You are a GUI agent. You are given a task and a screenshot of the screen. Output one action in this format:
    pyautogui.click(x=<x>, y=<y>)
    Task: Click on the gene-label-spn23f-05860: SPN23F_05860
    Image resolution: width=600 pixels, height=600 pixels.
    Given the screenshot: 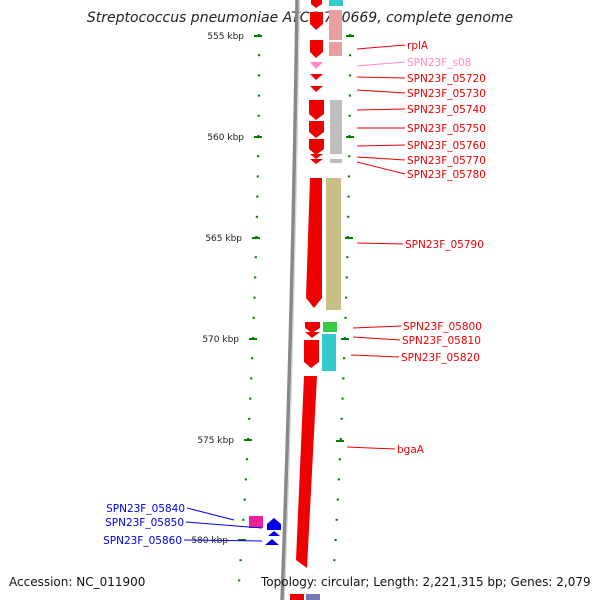 What is the action you would take?
    pyautogui.click(x=142, y=541)
    